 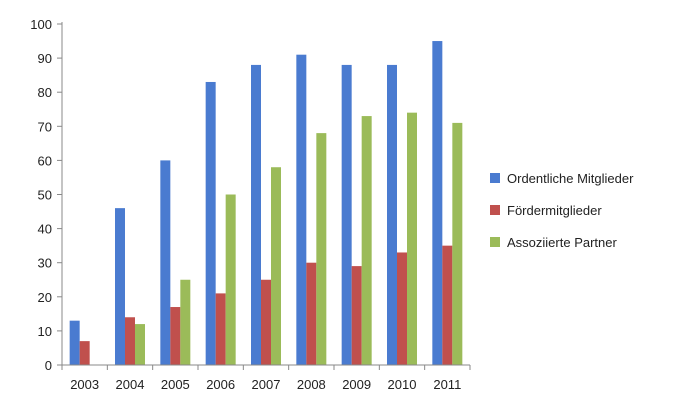 What do you see at coordinates (130, 384) in the screenshot?
I see `x-tick-label: 2004` at bounding box center [130, 384].